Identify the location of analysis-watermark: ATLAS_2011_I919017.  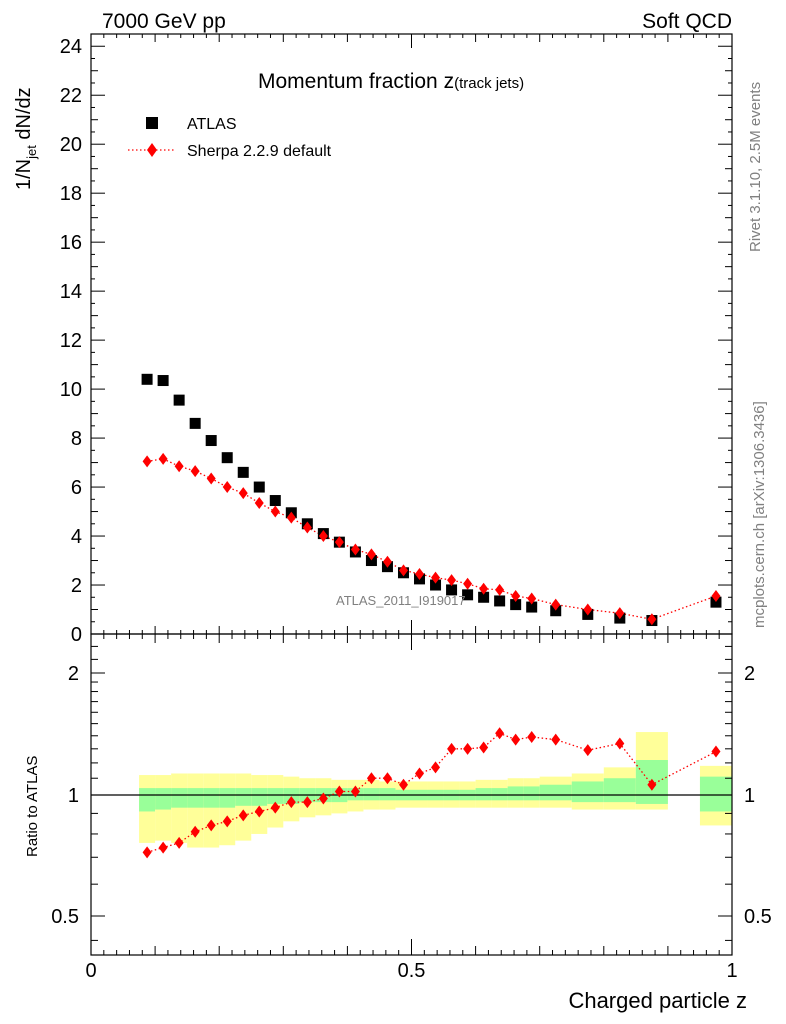
(401, 600).